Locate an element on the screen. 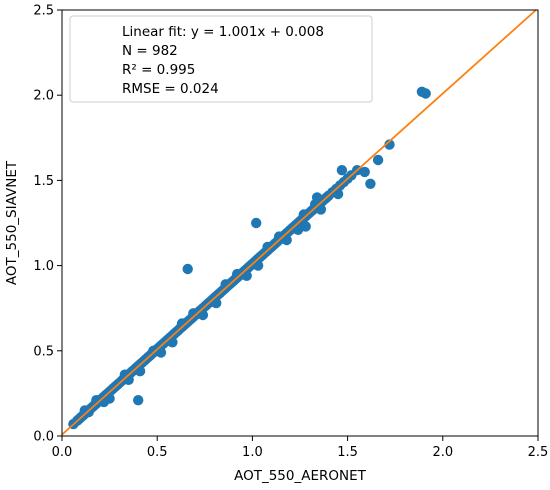 The image size is (550, 490). x-tick-label: 1.5 is located at coordinates (347, 452).